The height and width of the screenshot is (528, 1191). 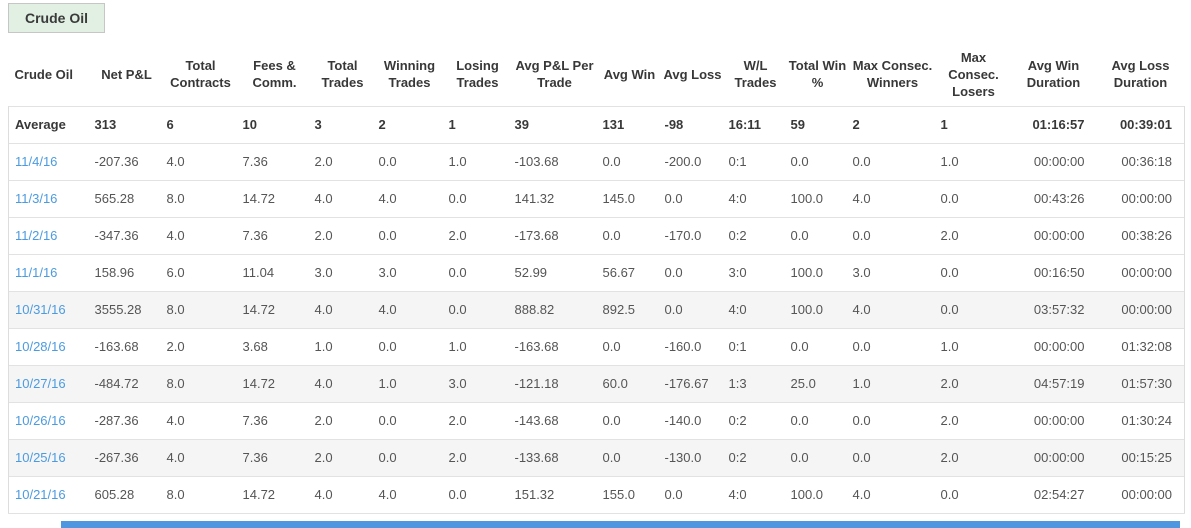 What do you see at coordinates (57, 18) in the screenshot?
I see `tab-crude-oil: Crude Oil` at bounding box center [57, 18].